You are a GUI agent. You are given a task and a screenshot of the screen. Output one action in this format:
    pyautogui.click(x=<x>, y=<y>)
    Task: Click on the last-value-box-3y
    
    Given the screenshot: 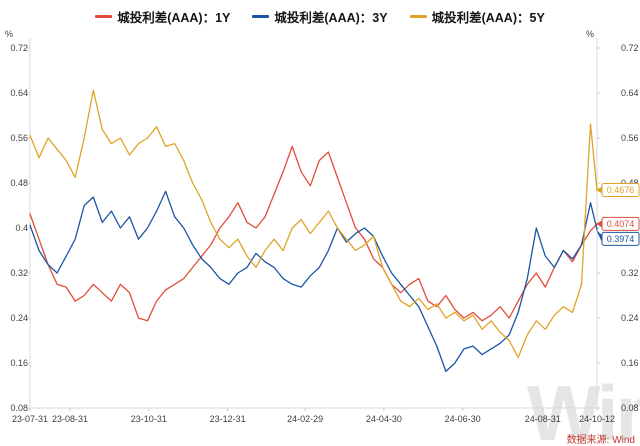 What is the action you would take?
    pyautogui.click(x=620, y=238)
    